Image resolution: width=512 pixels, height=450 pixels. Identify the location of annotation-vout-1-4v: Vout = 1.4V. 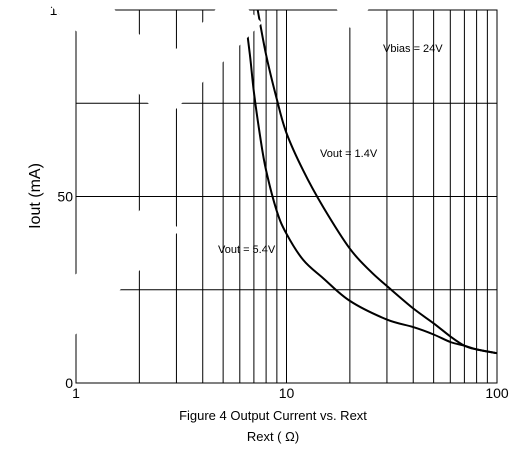
(349, 154).